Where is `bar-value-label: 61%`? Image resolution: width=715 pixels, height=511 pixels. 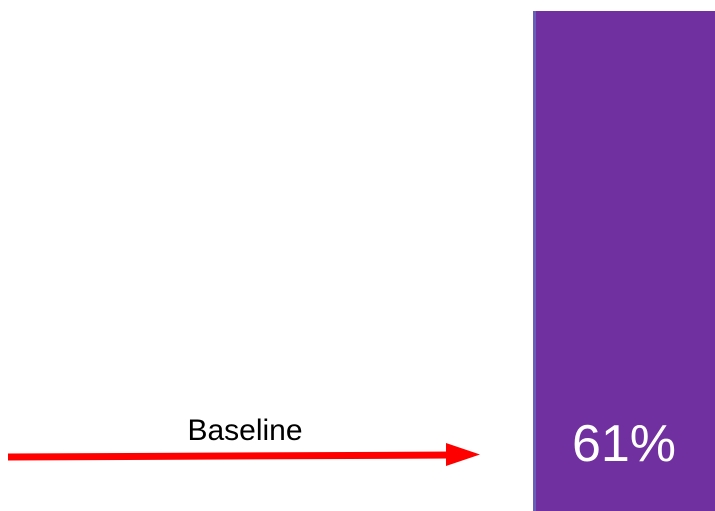 bar-value-label: 61% is located at coordinates (624, 444).